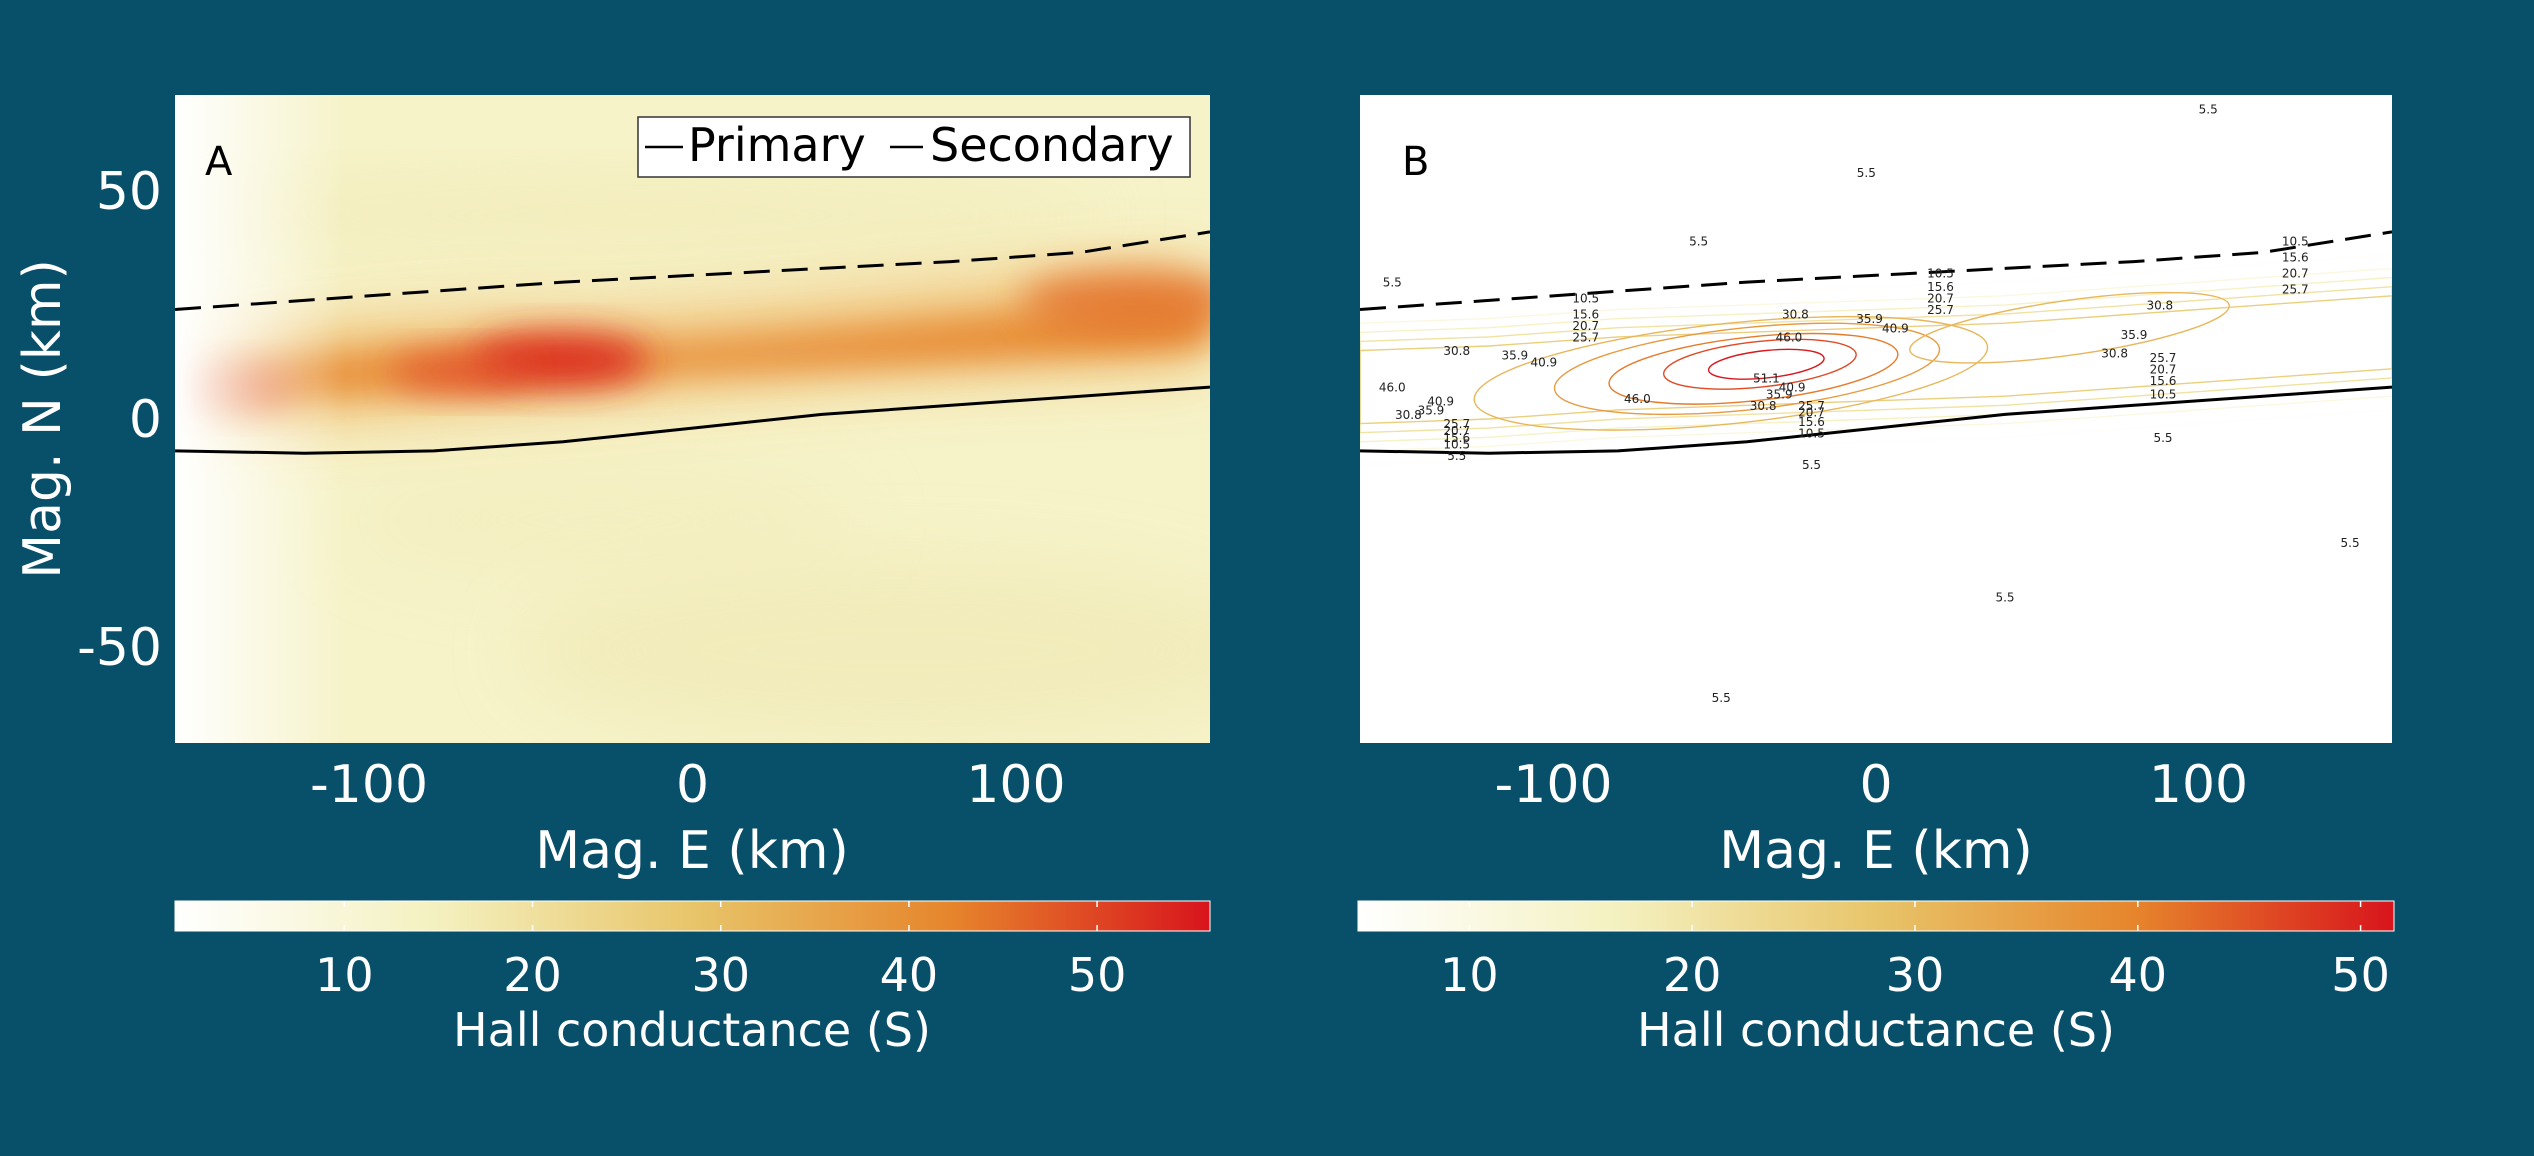 The image size is (2534, 1156). Describe the element at coordinates (1052, 145) in the screenshot. I see `legend-secondary-label: Secondary` at that location.